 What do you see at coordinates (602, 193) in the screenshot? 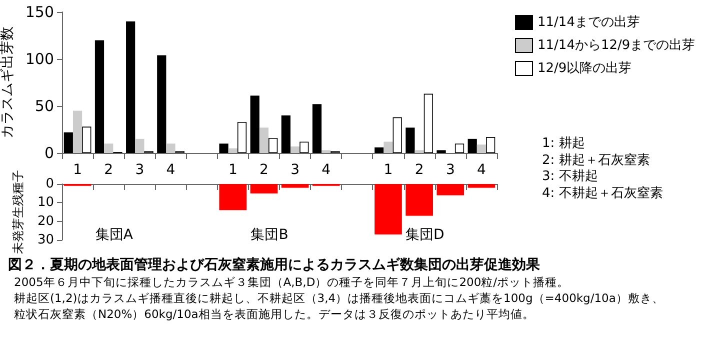
I see `text: 4: 不耕起＋石灰窒素` at bounding box center [602, 193].